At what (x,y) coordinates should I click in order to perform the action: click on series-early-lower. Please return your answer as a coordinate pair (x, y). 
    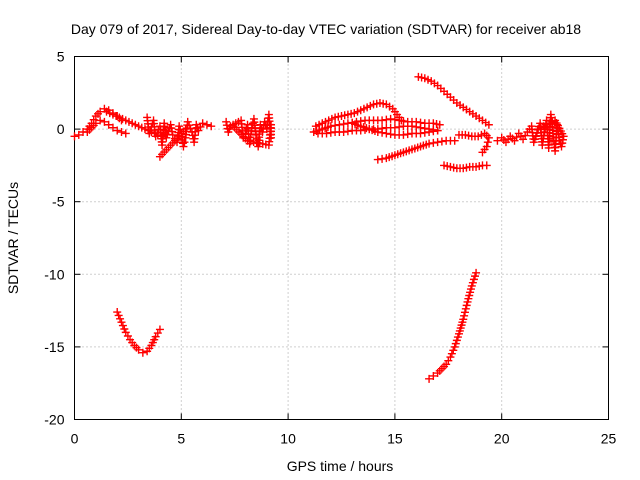
    Looking at the image, I should click on (106, 127).